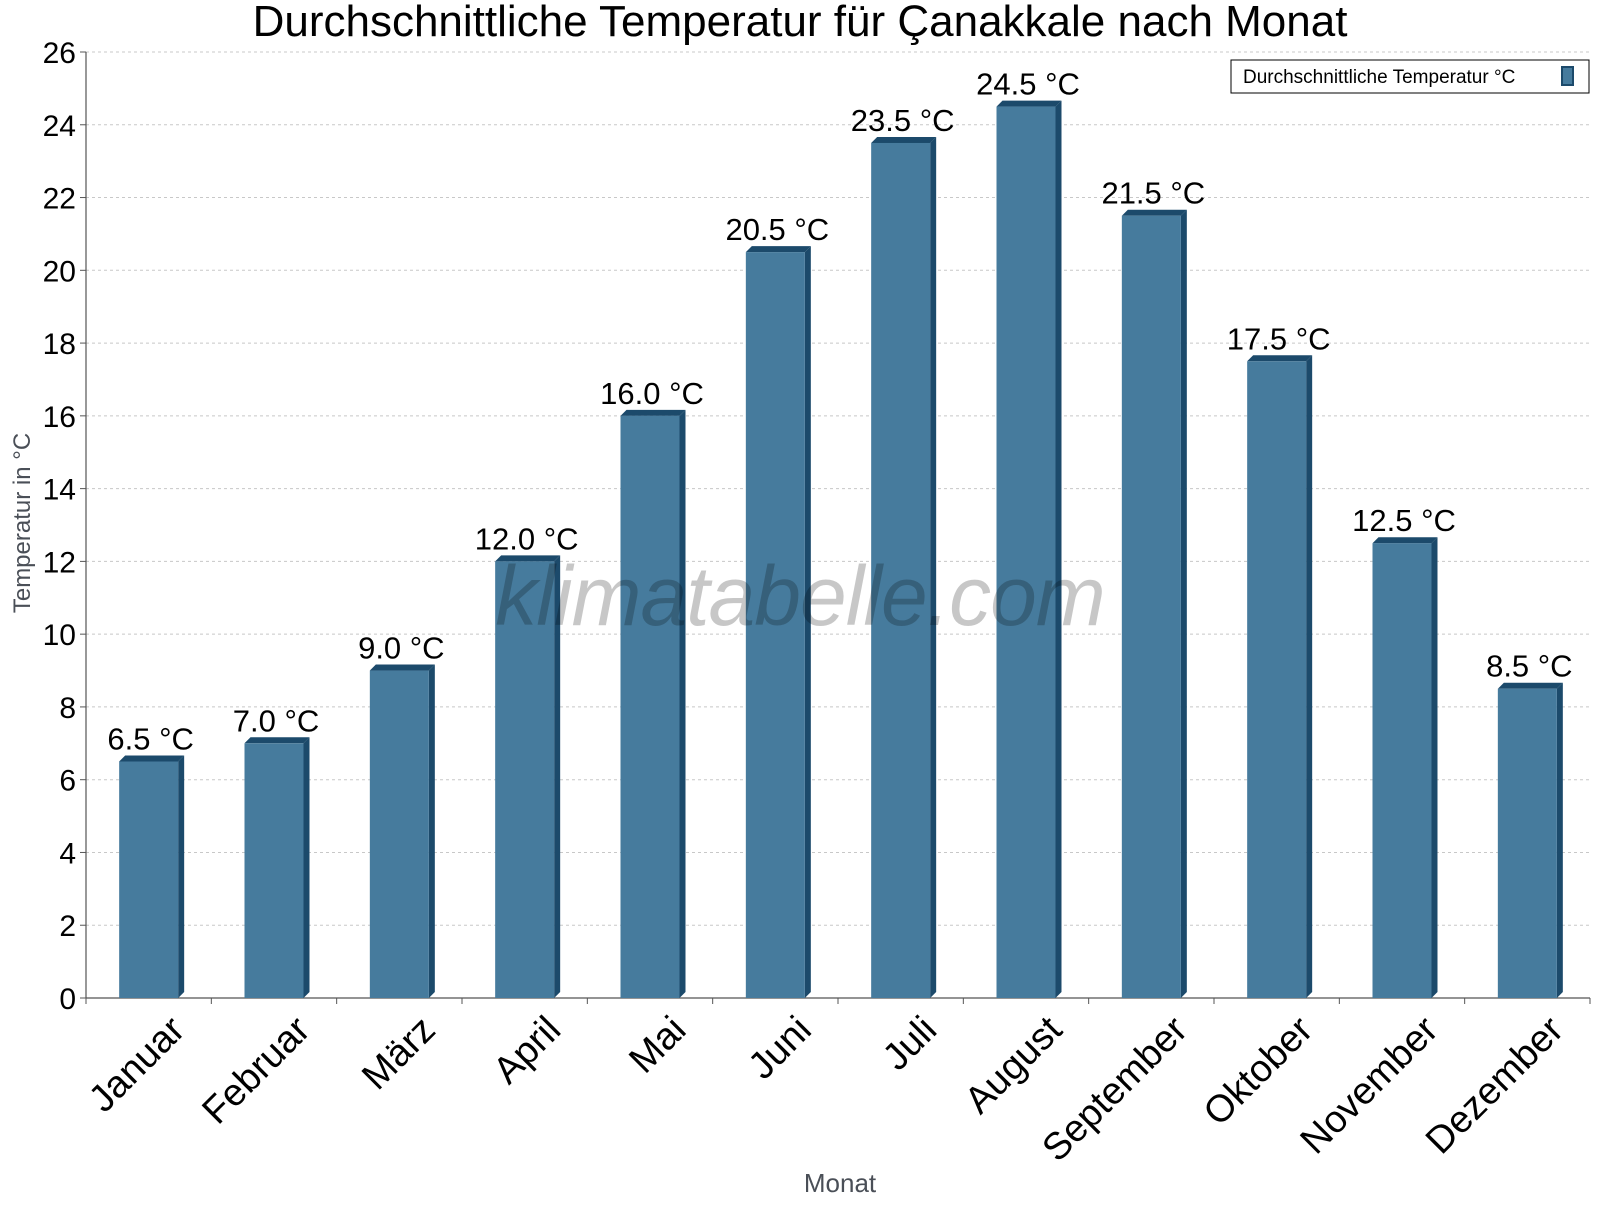 This screenshot has width=1600, height=1205. I want to click on x-tick-label: Dezember, so click(1495, 1085).